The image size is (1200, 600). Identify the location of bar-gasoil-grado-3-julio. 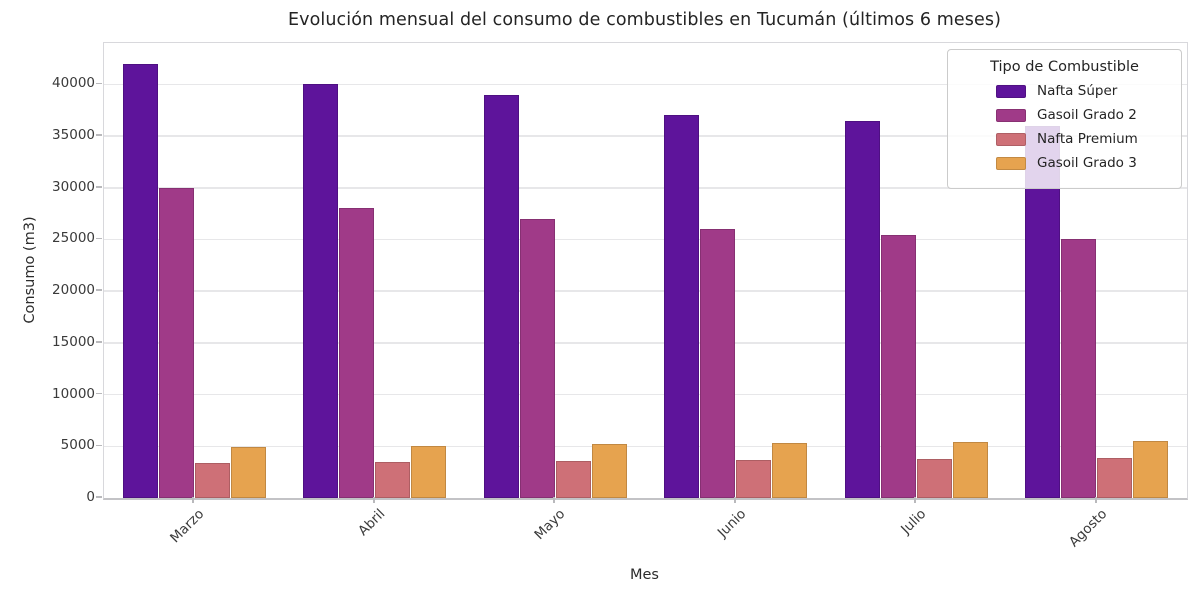
(970, 470).